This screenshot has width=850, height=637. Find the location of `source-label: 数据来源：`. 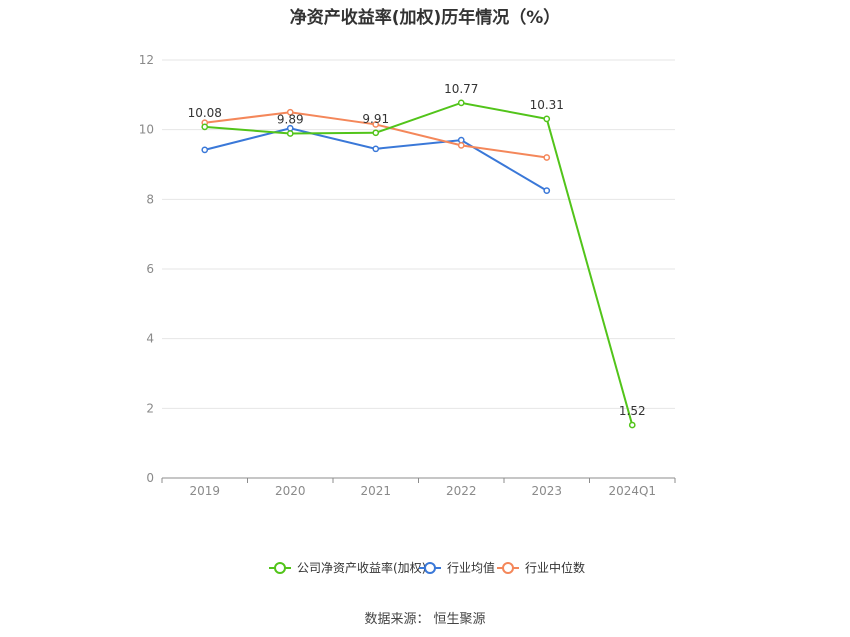

source-label: 数据来源： is located at coordinates (397, 619).